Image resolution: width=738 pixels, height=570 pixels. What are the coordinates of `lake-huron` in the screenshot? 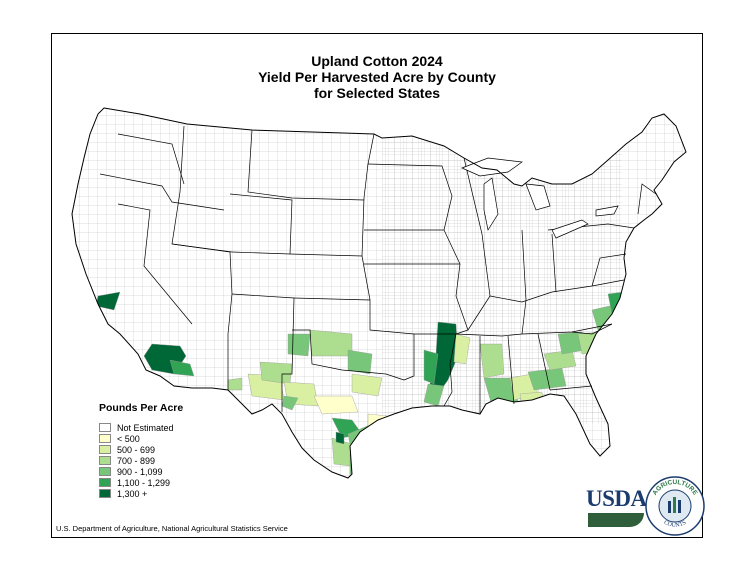 It's located at (538, 197).